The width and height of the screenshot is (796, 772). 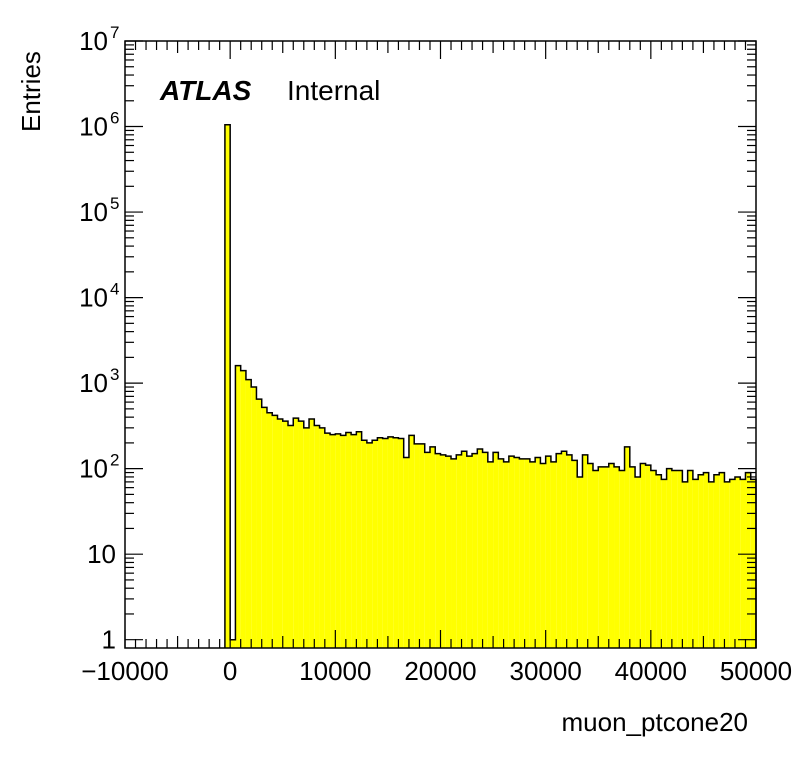 I want to click on x-tick-label: 0, so click(x=230, y=671).